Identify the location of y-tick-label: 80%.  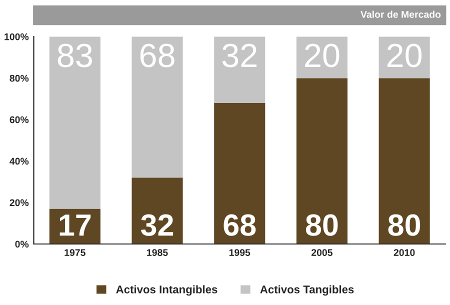
(19, 78).